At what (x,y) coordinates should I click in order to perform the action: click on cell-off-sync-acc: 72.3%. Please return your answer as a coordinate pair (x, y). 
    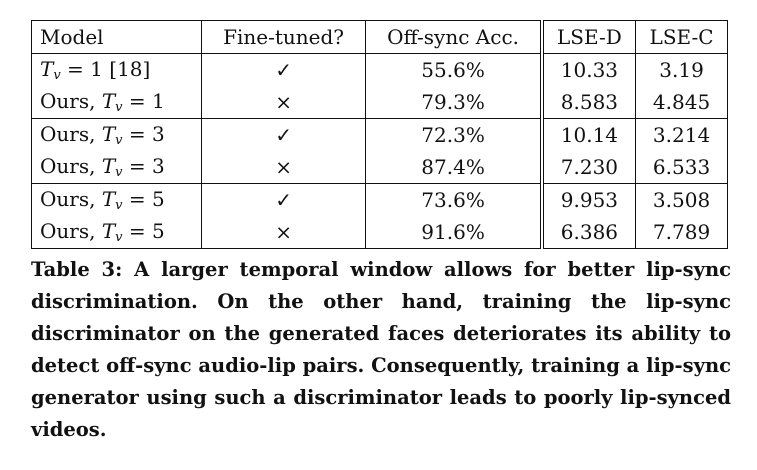
    Looking at the image, I should click on (454, 134).